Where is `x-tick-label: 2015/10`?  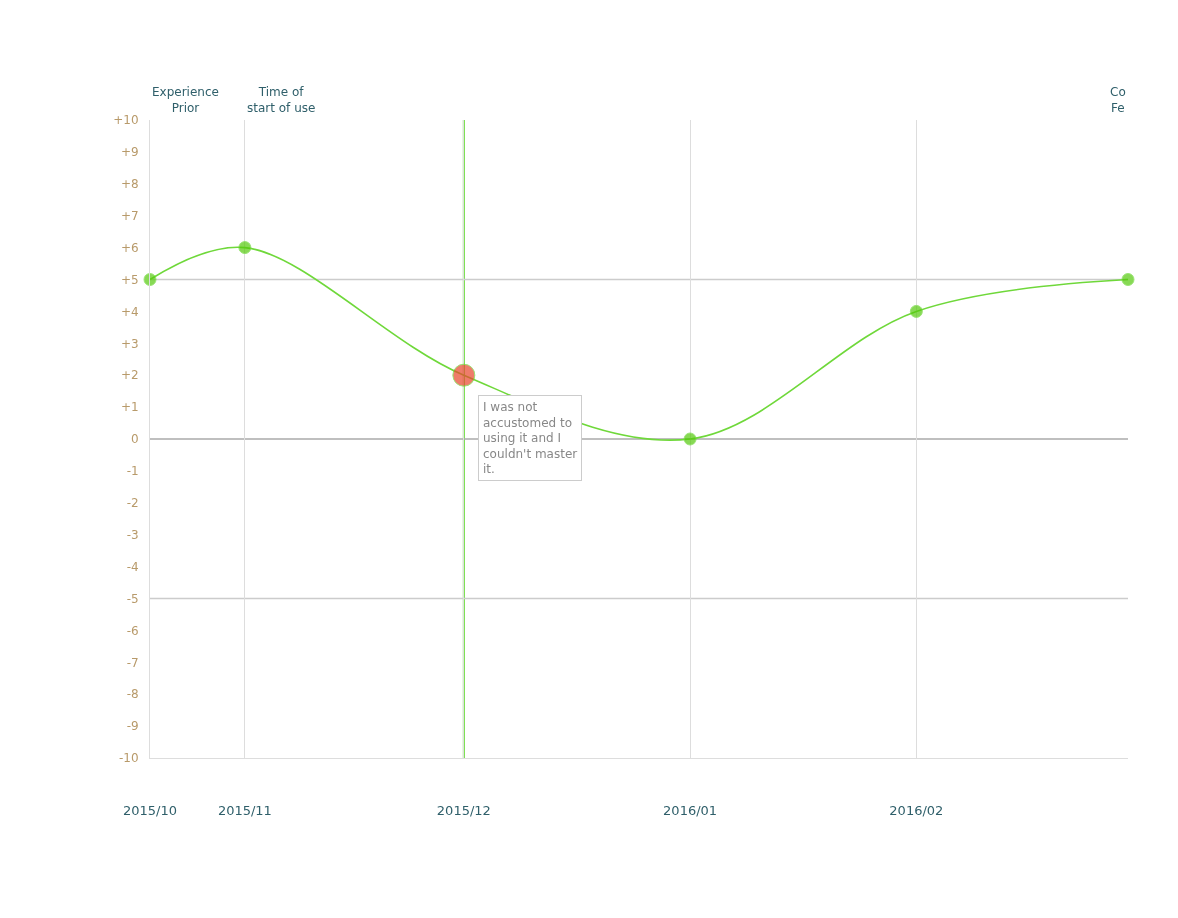 x-tick-label: 2015/10 is located at coordinates (150, 810).